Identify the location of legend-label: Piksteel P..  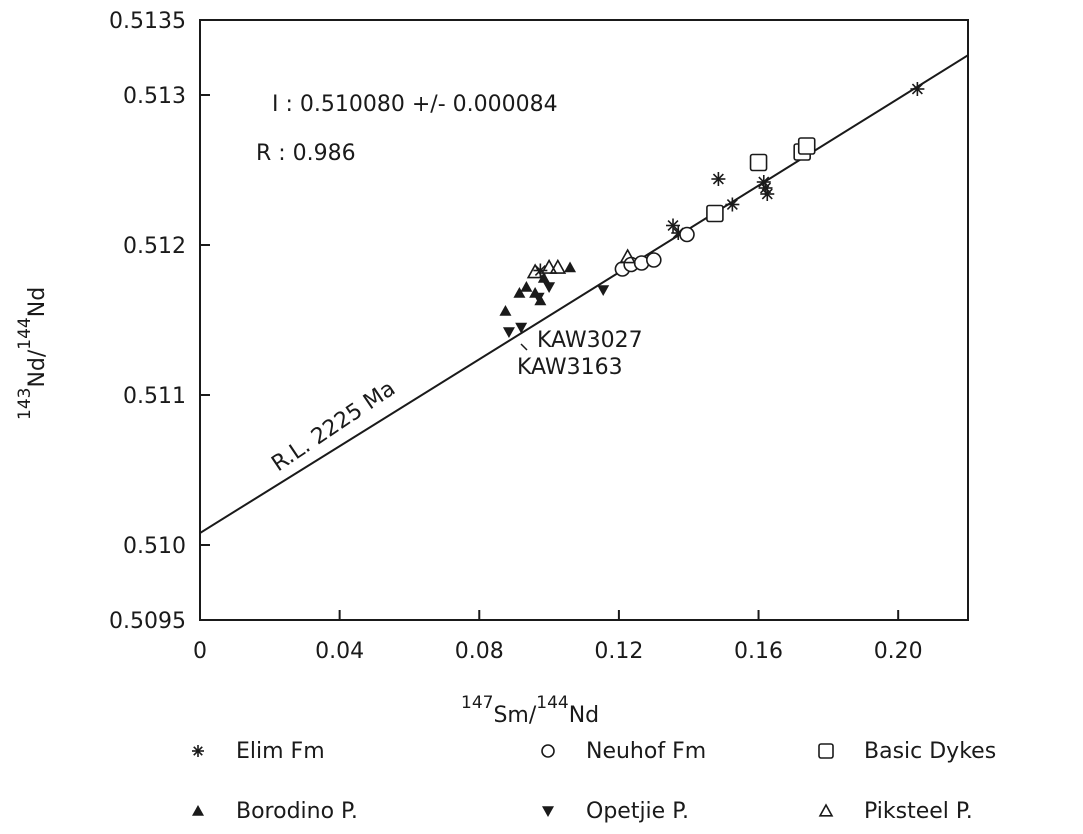
(918, 811).